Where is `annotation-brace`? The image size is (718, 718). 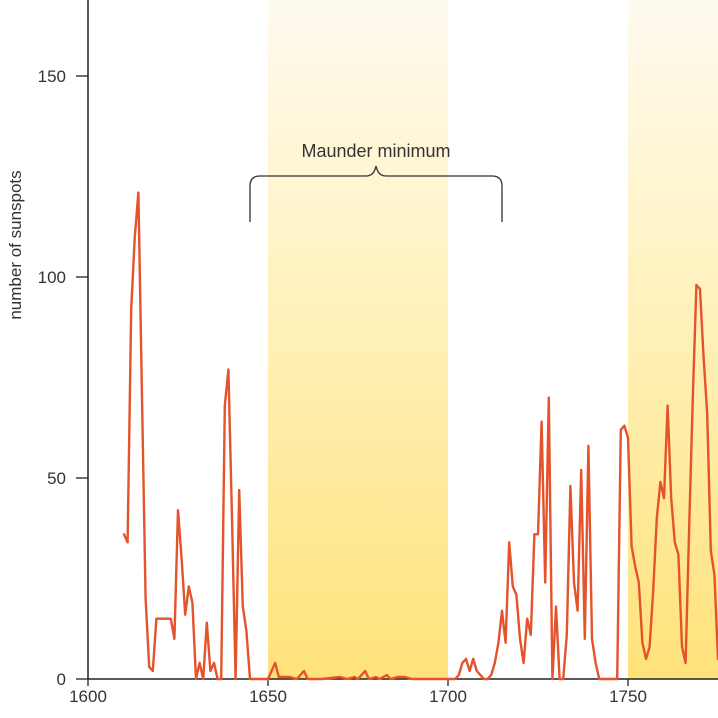 annotation-brace is located at coordinates (376, 193).